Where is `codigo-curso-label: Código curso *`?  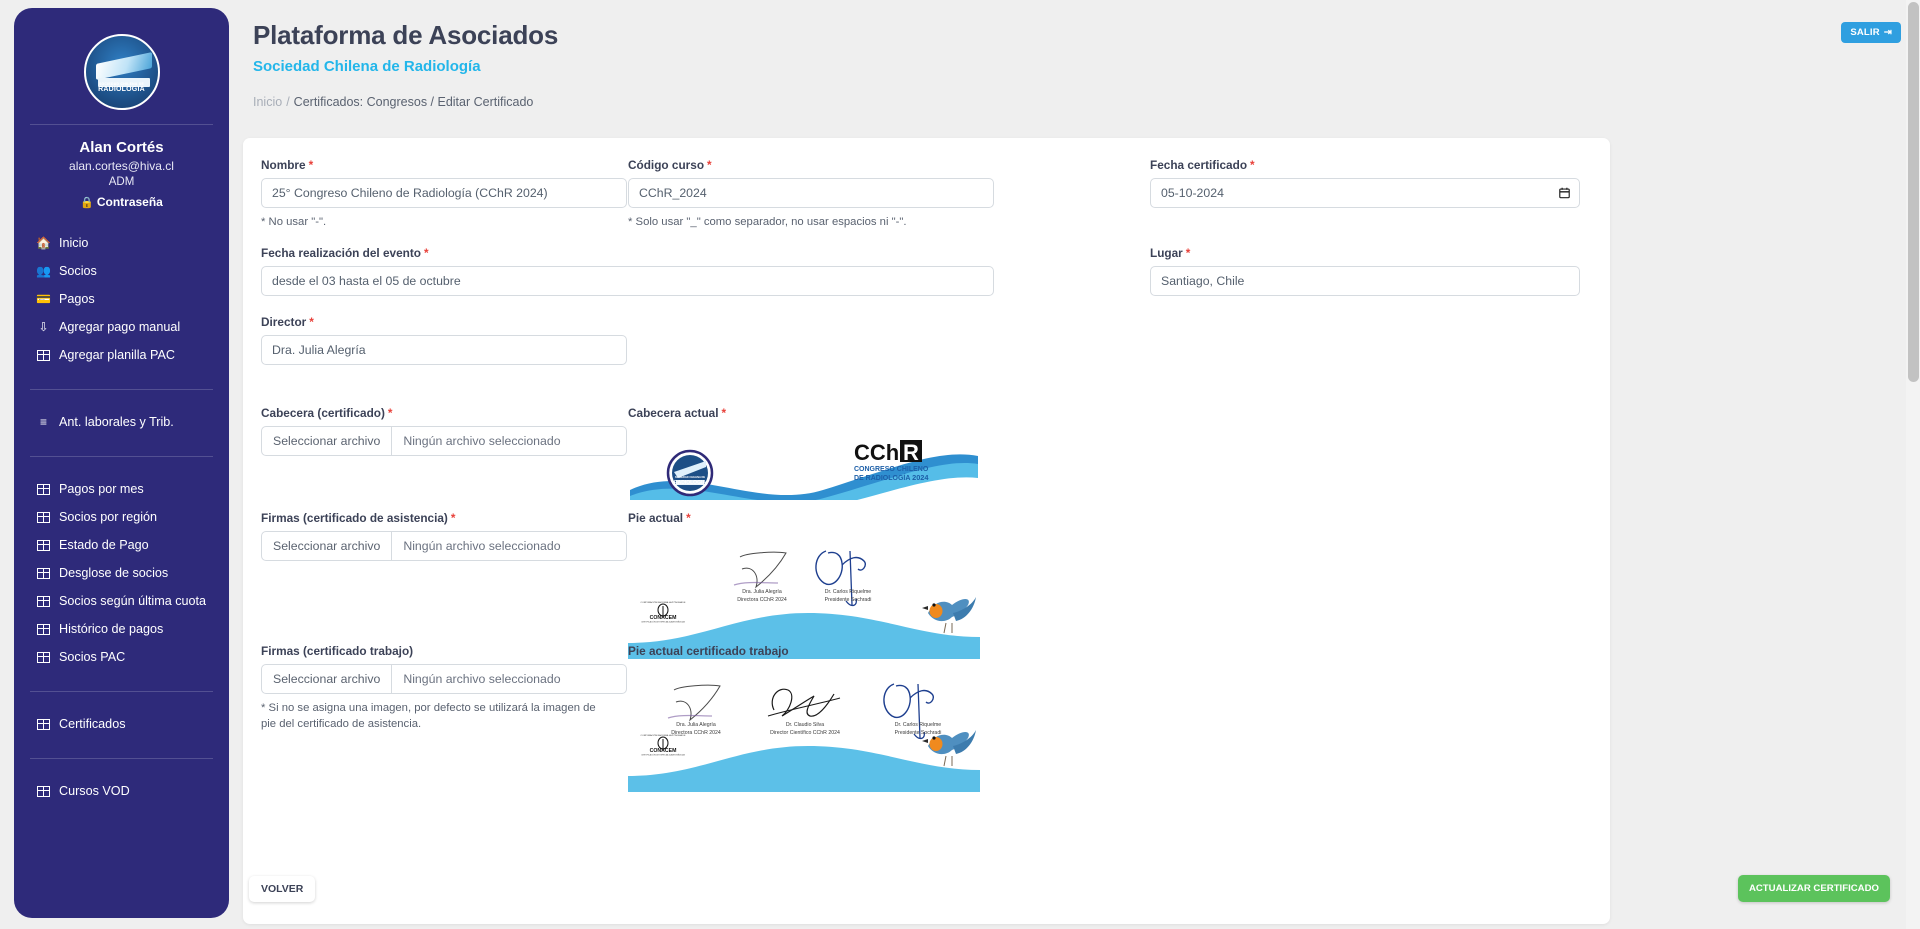 codigo-curso-label: Código curso * is located at coordinates (670, 165).